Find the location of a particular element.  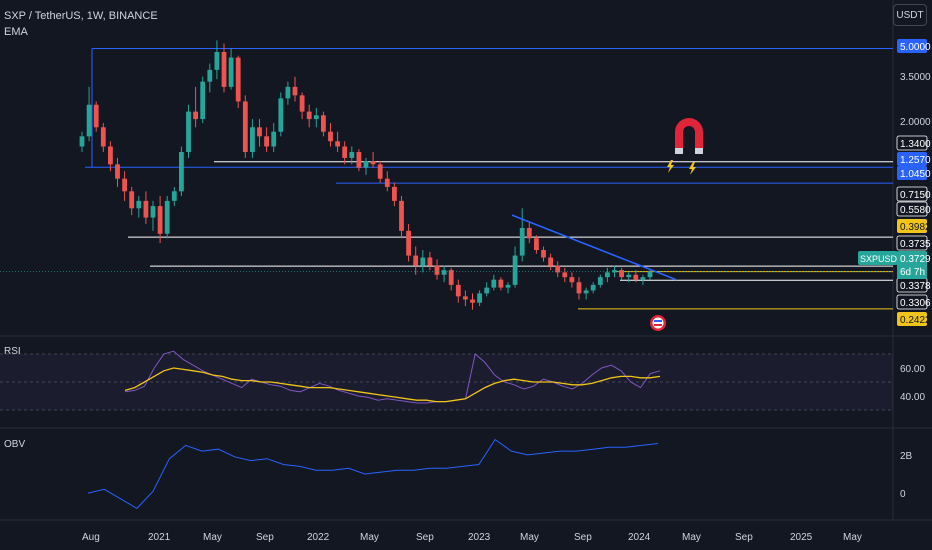

obv-series-line is located at coordinates (373, 474).